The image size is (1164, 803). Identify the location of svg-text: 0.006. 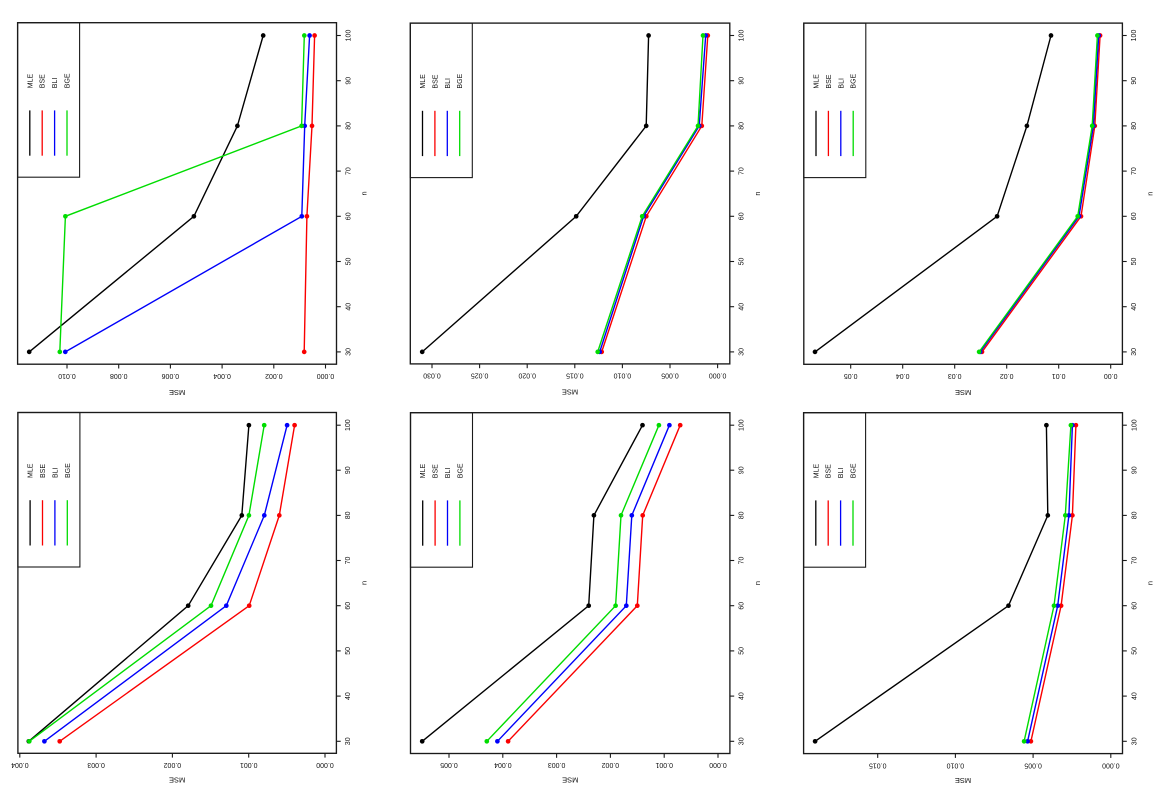
(171, 375).